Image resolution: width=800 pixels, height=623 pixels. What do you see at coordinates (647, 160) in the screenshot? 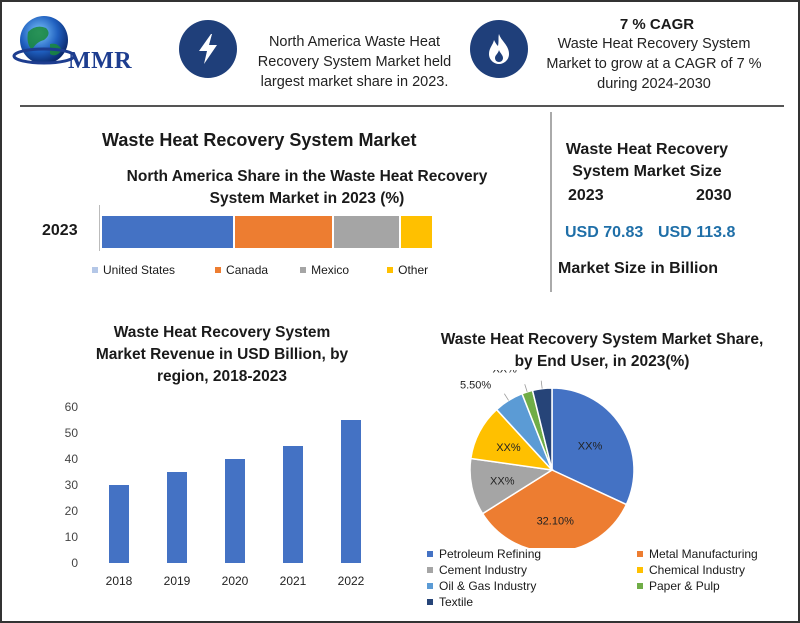
I see `market-size-title: Waste Heat Recovery System Market Size` at bounding box center [647, 160].